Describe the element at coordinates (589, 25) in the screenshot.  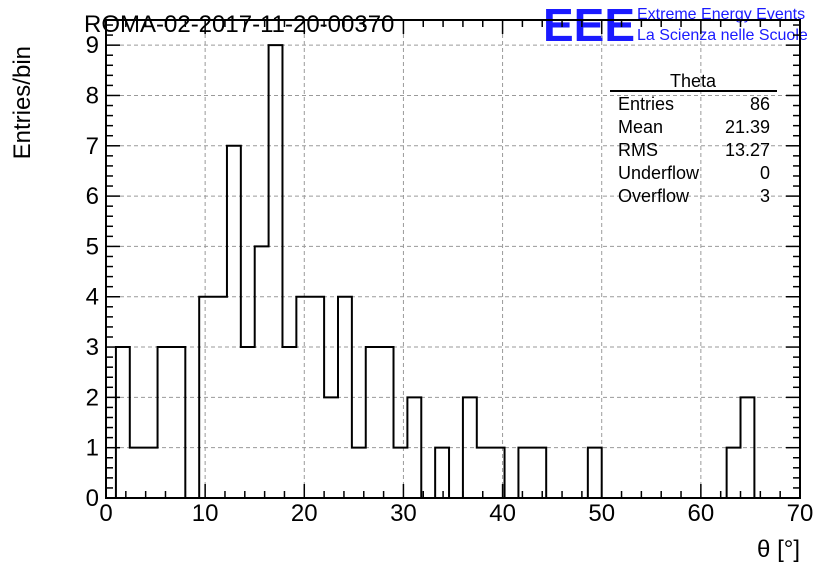
I see `logo-mark: EEE` at that location.